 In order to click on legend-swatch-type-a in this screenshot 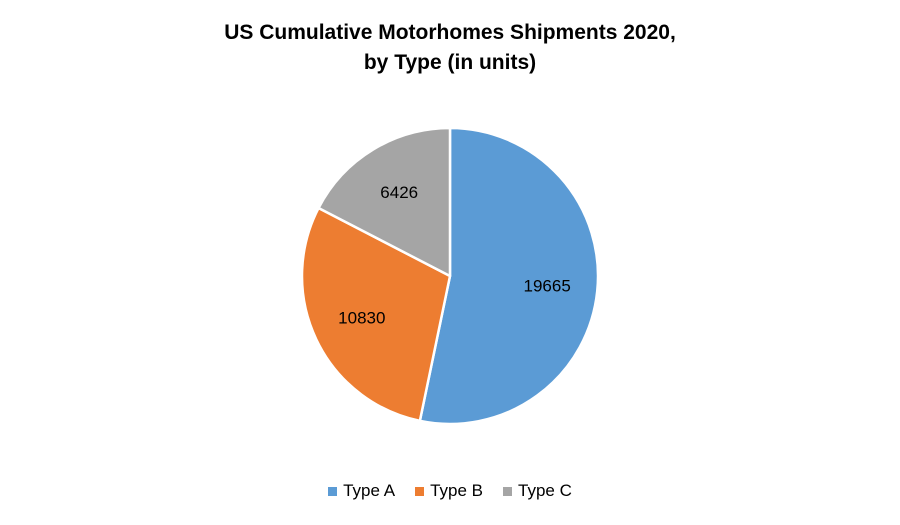, I will do `click(333, 491)`.